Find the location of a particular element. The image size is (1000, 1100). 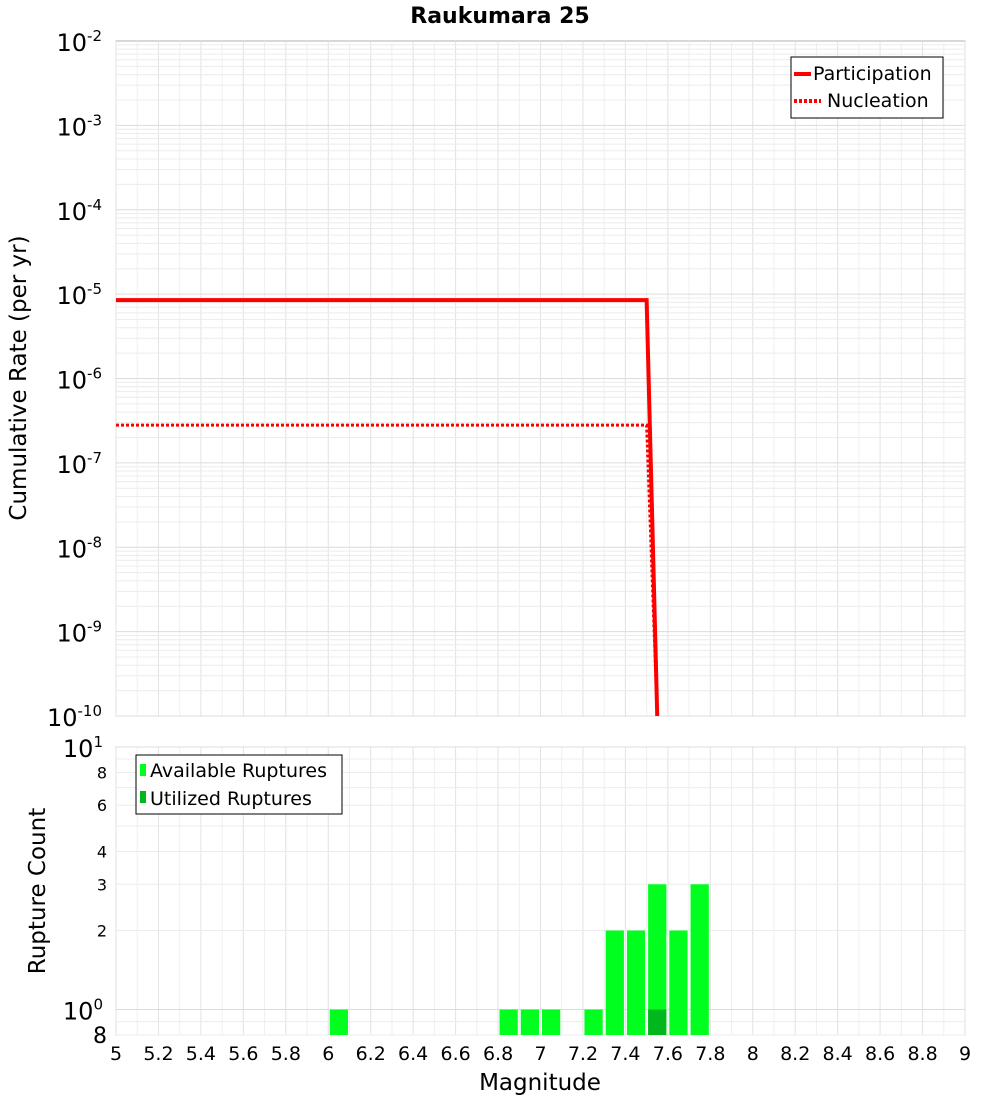

count-legend: Available Ruptures Utilized Ruptures is located at coordinates (239, 784).